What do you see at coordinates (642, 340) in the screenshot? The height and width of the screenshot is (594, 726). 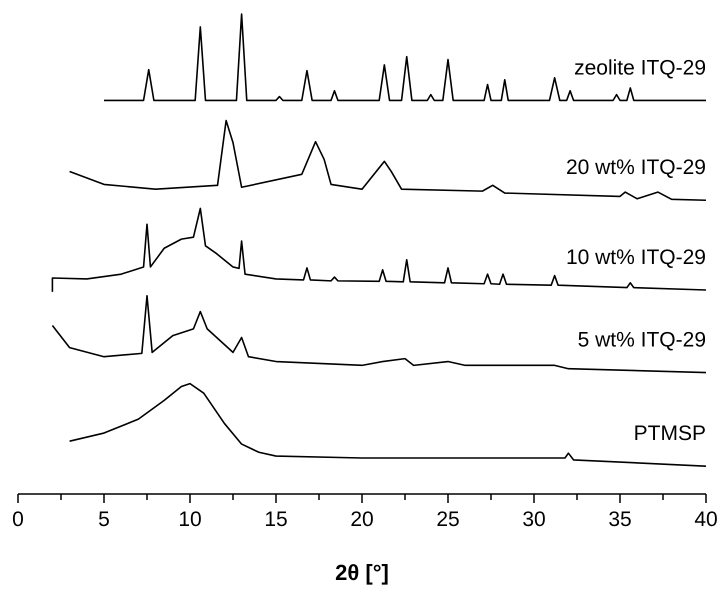 I see `series-label: 5 wt% ITQ-29` at bounding box center [642, 340].